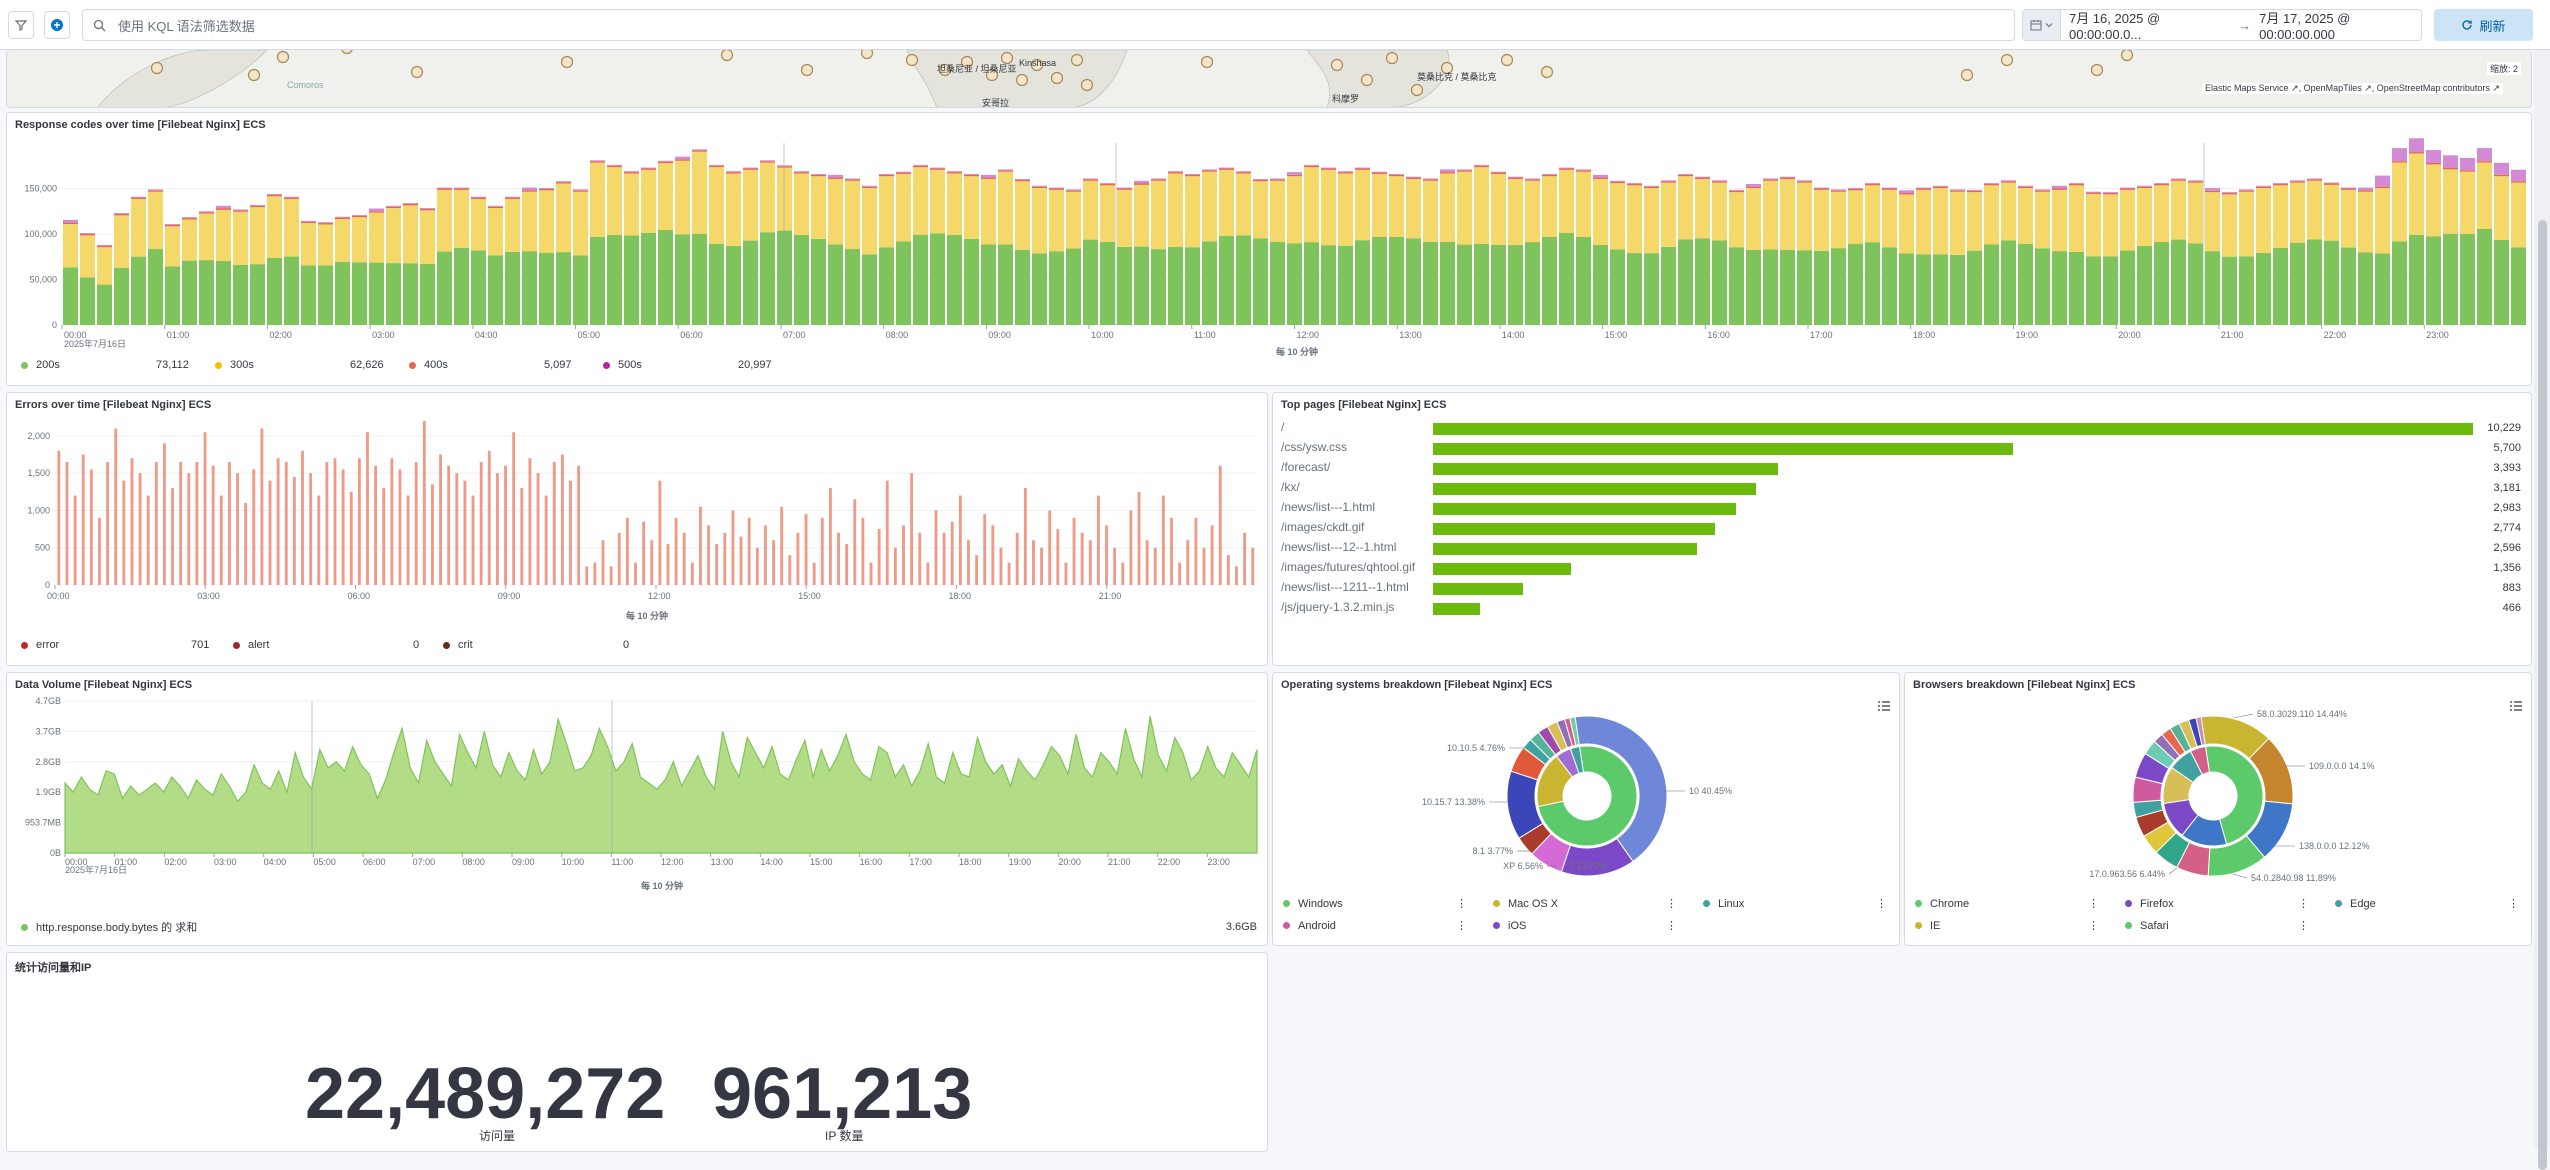  Describe the element at coordinates (126, 862) in the screenshot. I see `x-tick-label: 01:00` at that location.